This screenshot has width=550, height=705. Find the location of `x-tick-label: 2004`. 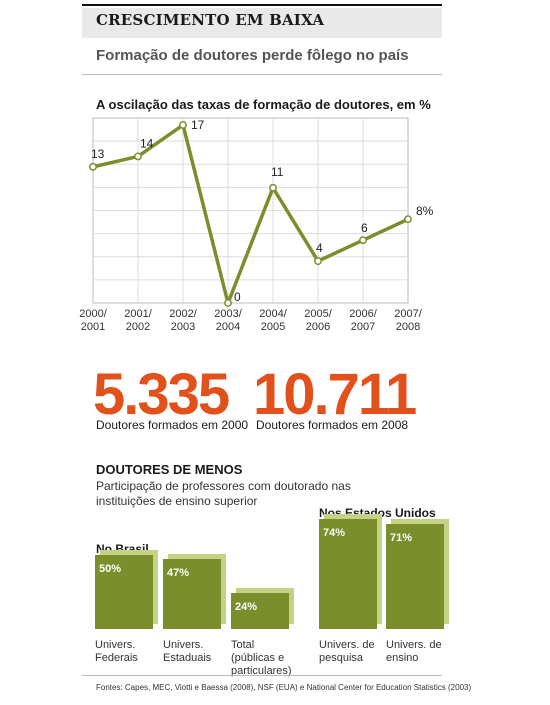

x-tick-label: 2004 is located at coordinates (228, 327).